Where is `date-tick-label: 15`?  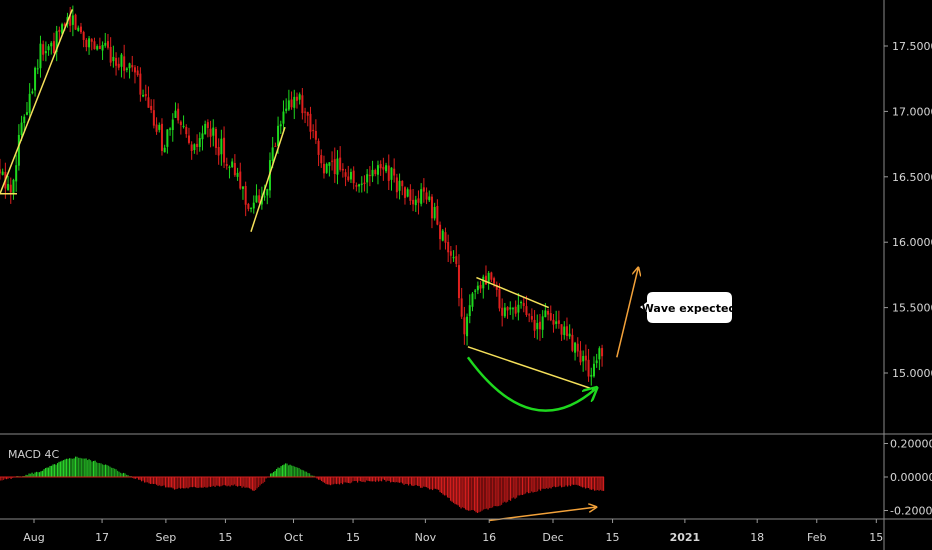 date-tick-label: 15 is located at coordinates (225, 537).